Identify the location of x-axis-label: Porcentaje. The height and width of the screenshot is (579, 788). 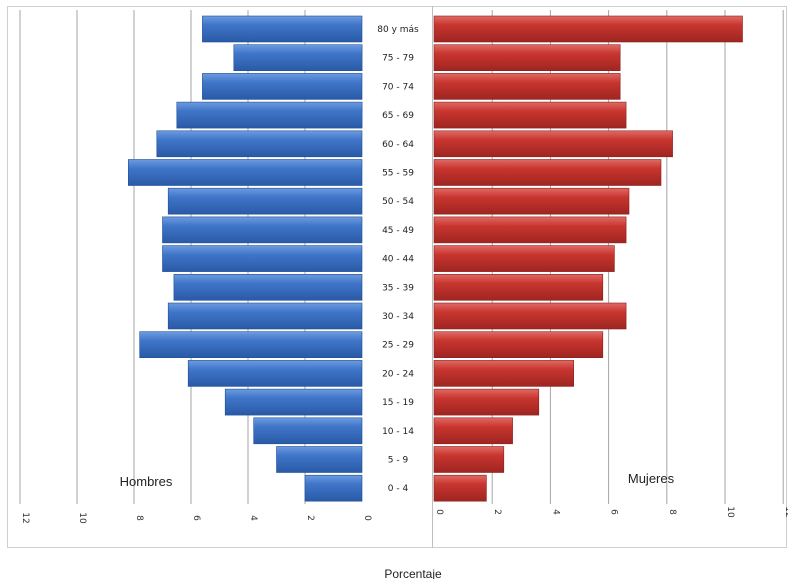
(413, 573).